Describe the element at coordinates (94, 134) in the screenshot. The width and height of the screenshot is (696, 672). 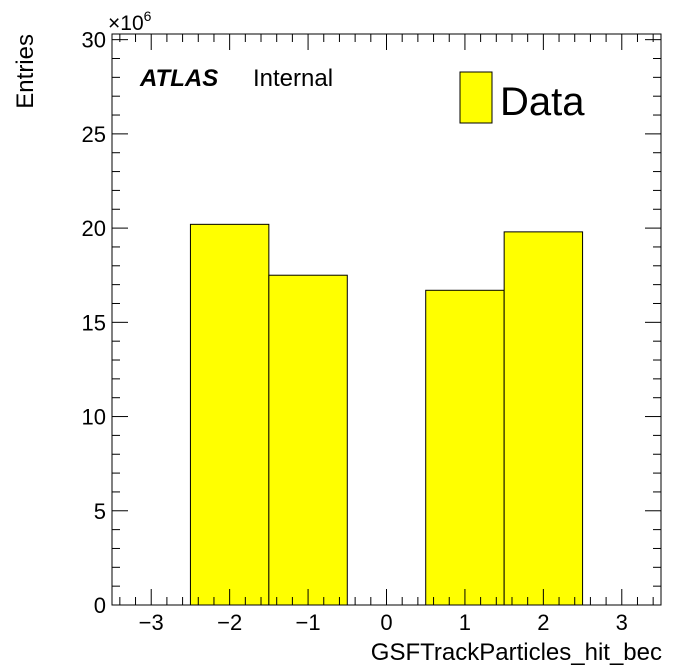
I see `y-tick-label: 25` at that location.